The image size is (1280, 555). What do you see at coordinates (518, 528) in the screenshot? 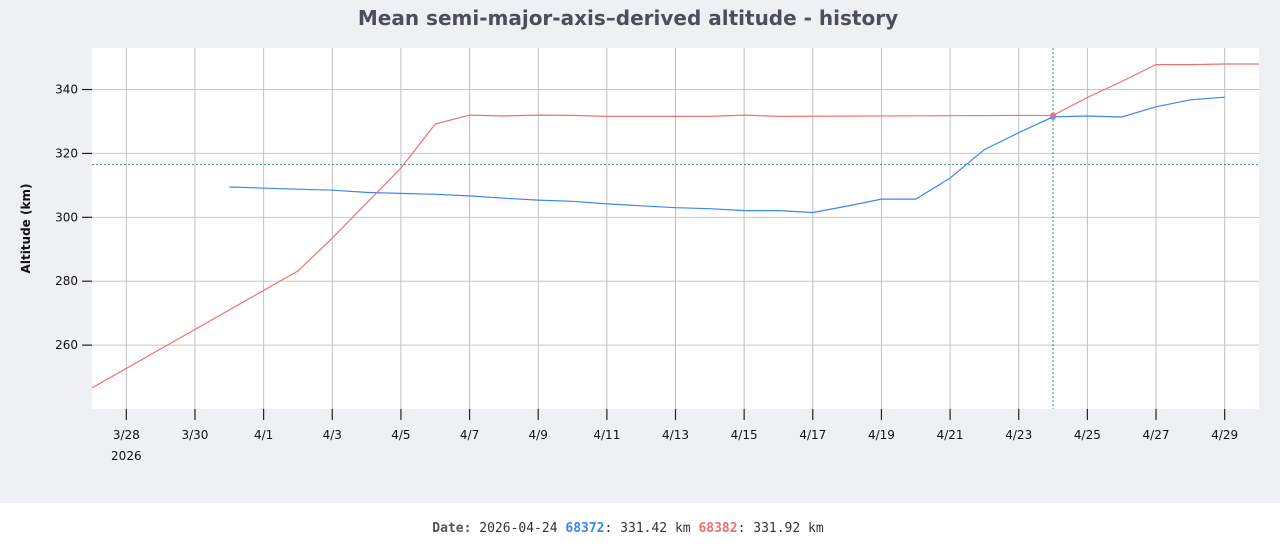
I see `readout-date-value: 2026-04-24` at bounding box center [518, 528].